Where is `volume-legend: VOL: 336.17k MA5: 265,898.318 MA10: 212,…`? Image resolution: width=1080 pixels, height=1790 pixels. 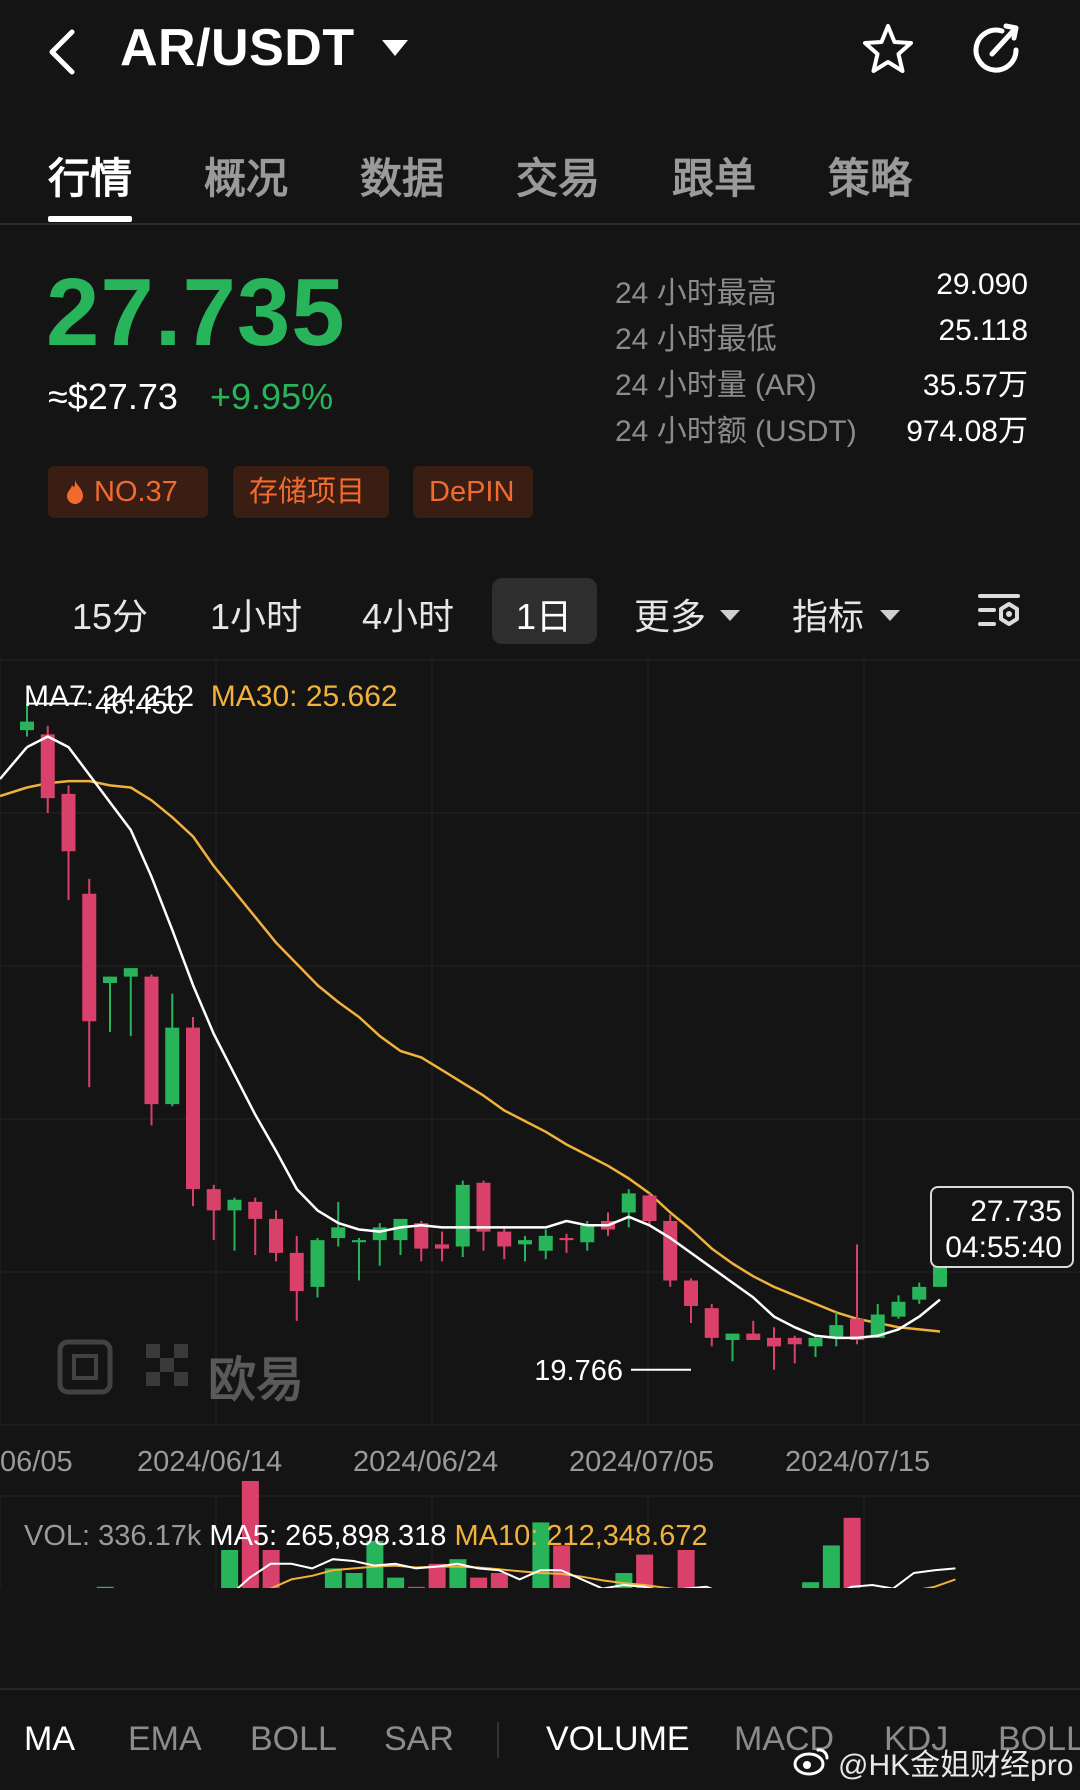 volume-legend: VOL: 336.17k MA5: 265,898.318 MA10: 212,… is located at coordinates (366, 1536).